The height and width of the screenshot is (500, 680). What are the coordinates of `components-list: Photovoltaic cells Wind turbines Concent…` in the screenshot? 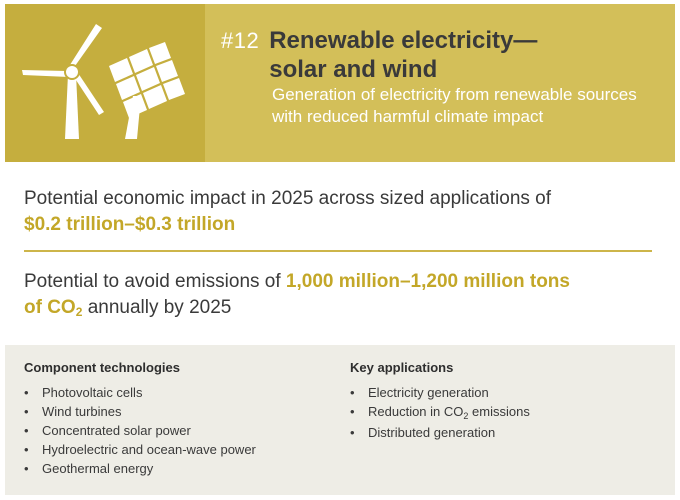 It's located at (140, 430).